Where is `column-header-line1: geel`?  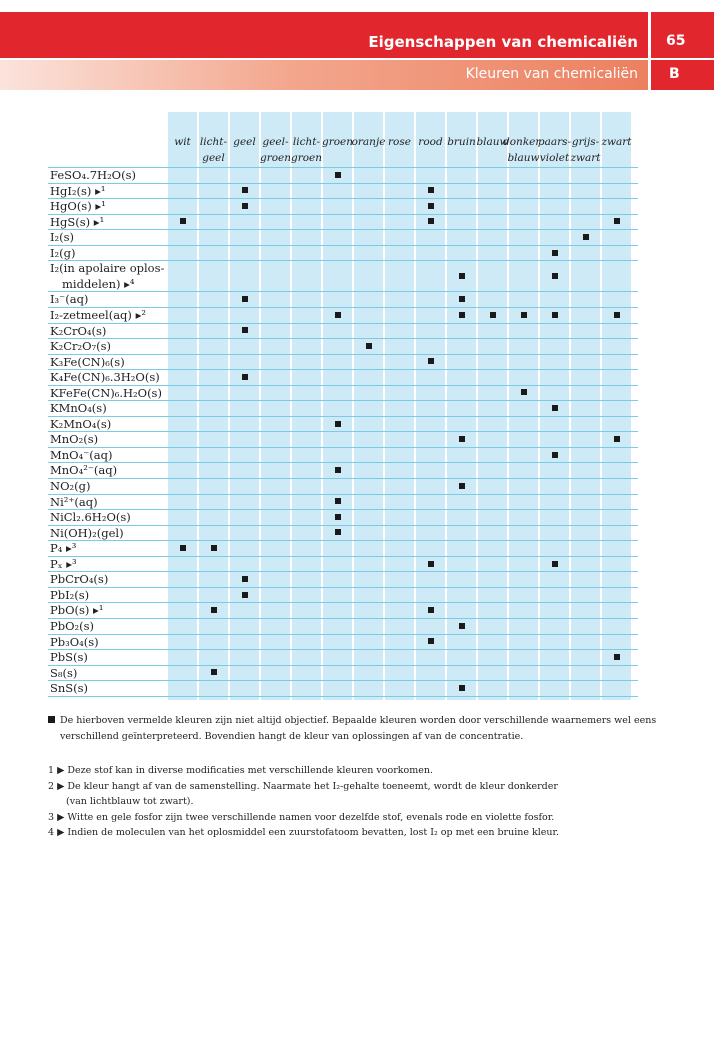
column-header-line1: geel is located at coordinates (244, 142).